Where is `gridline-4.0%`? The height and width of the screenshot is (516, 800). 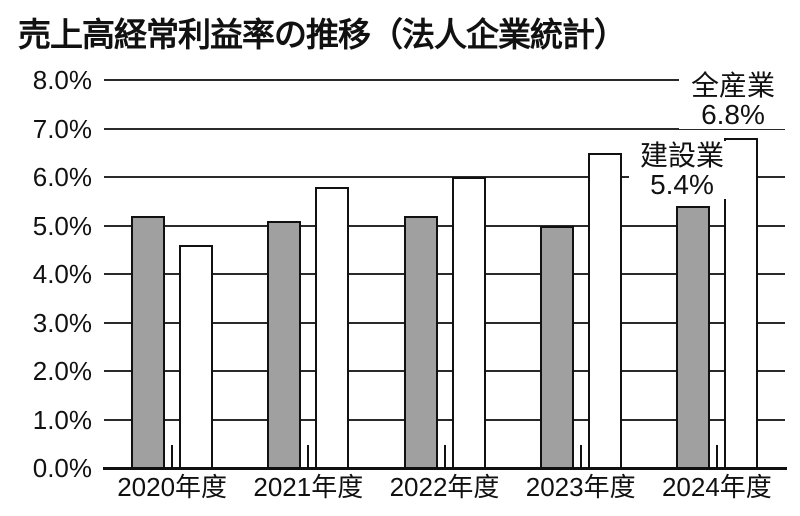 gridline-4.0% is located at coordinates (444, 274).